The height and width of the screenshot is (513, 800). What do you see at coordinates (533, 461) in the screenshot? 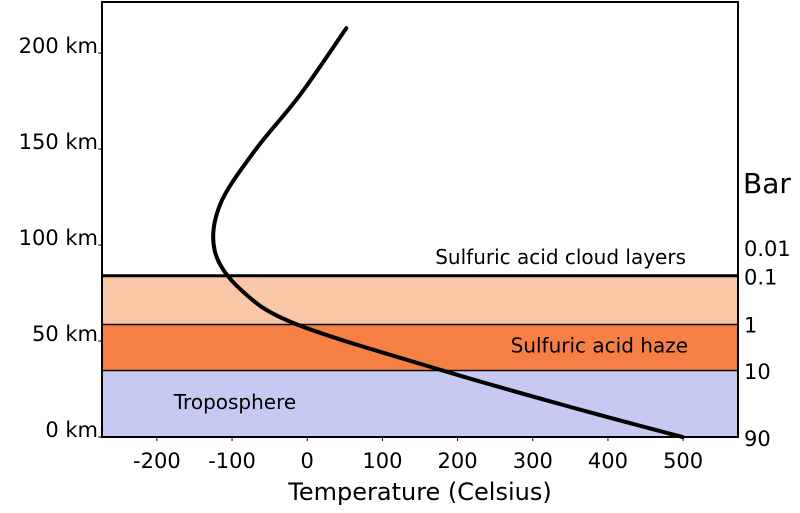
I see `x-tick-label: 300` at bounding box center [533, 461].